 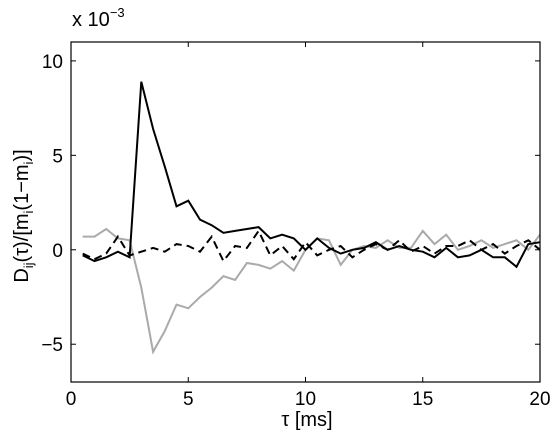 I want to click on x-tick-label: 15, so click(x=422, y=399).